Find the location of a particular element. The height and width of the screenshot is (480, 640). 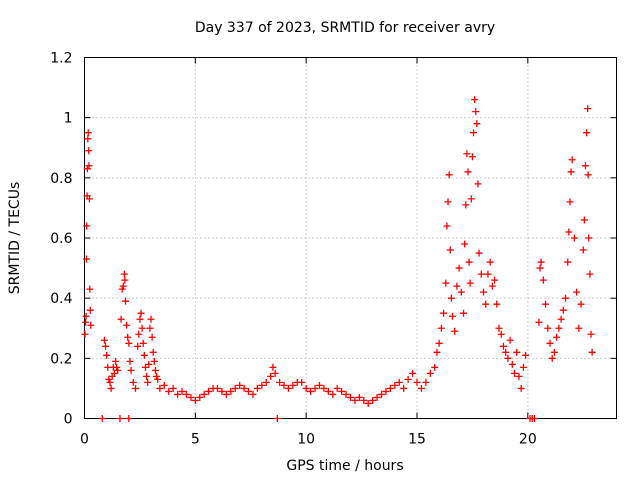

x-tick-label: 15 is located at coordinates (417, 440).